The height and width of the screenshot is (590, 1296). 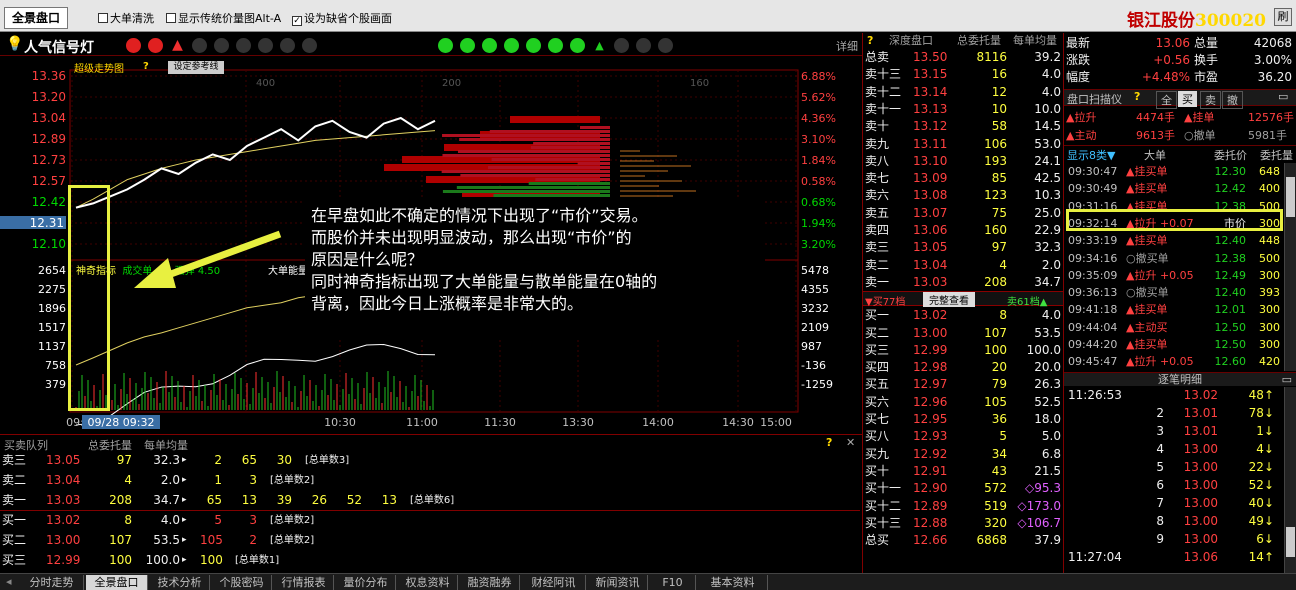 I want to click on avg-price-line, so click(x=255, y=169).